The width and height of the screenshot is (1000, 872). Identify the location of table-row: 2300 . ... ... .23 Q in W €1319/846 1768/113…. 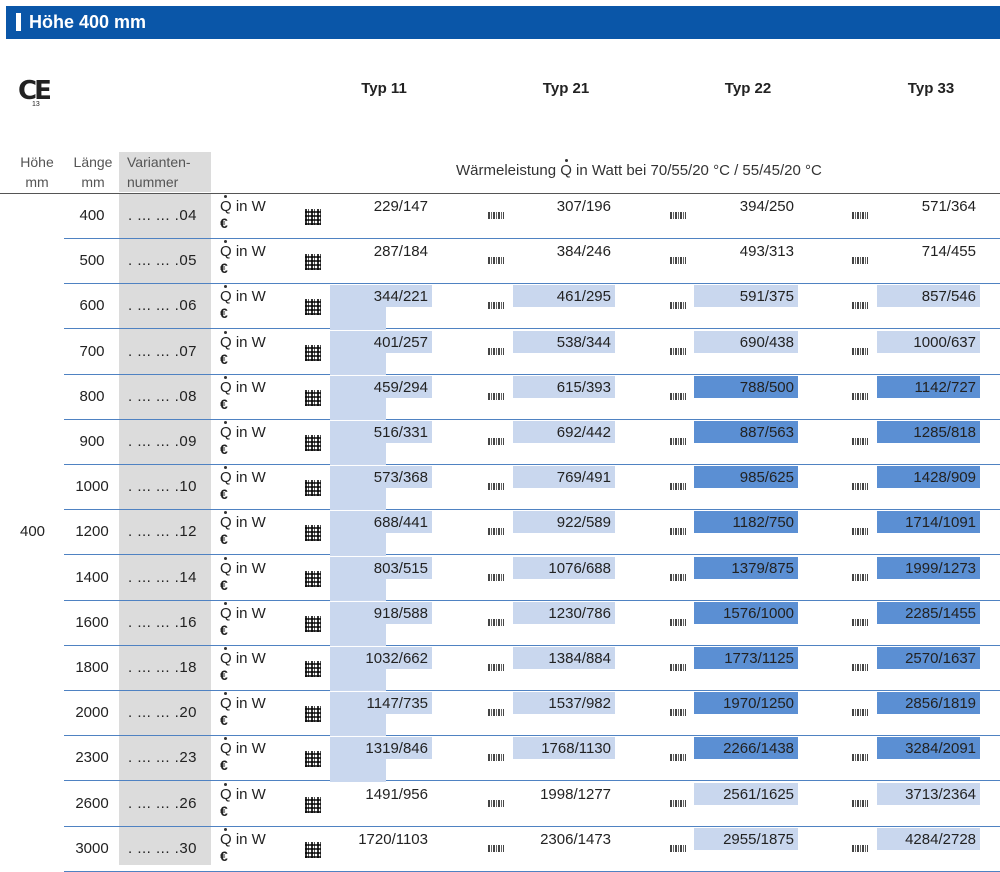
(500, 759).